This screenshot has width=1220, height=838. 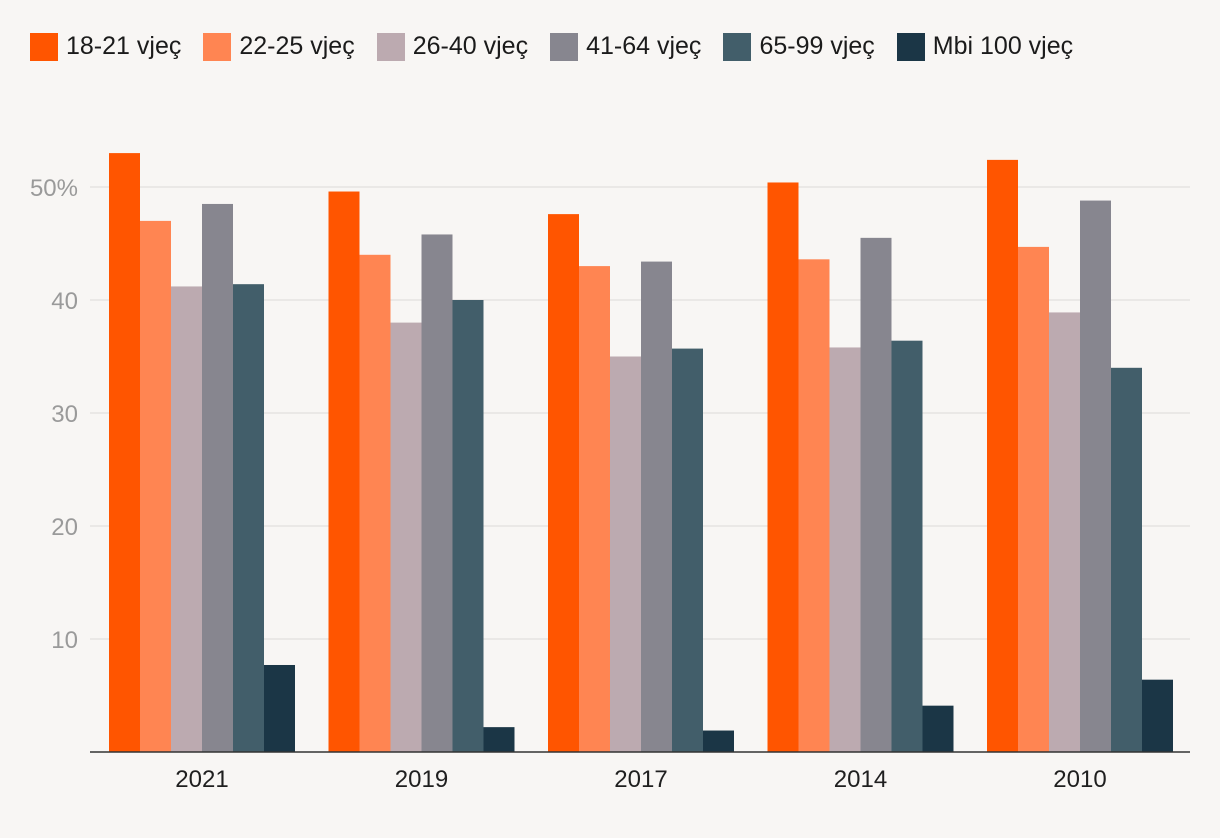 What do you see at coordinates (817, 46) in the screenshot?
I see `legend-label: 65-99 vjeç` at bounding box center [817, 46].